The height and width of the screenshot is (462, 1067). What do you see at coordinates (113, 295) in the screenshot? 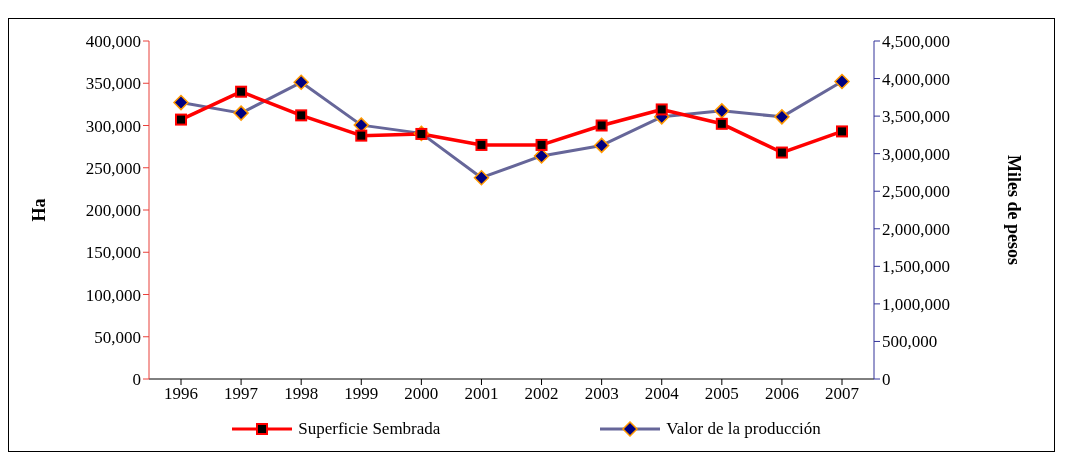
I see `y-tick-label: 100,000` at bounding box center [113, 295].